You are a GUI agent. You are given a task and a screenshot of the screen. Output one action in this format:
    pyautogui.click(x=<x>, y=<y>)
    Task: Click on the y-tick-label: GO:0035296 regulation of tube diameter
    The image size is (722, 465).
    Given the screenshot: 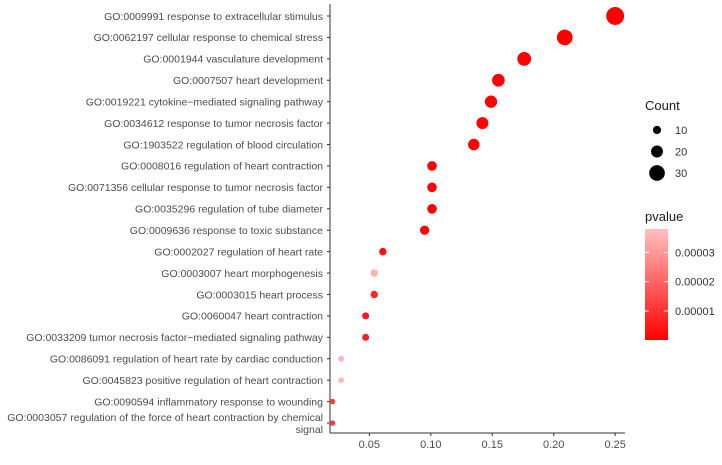 What is the action you would take?
    pyautogui.click(x=229, y=210)
    